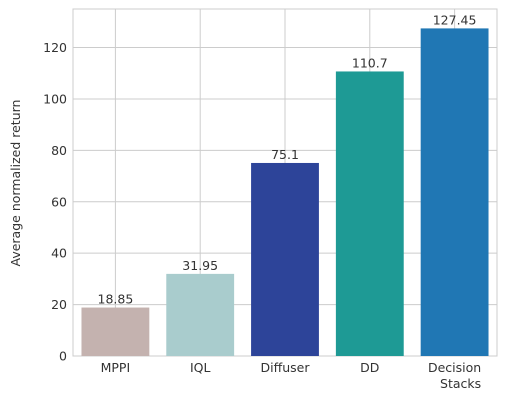 This screenshot has height=401, width=509. Describe the element at coordinates (116, 367) in the screenshot. I see `x-tick-label: MPPI` at that location.